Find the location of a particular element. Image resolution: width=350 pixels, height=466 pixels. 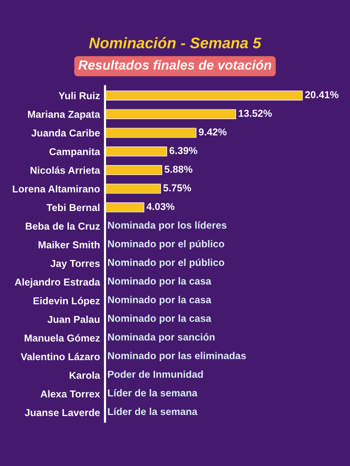

y-tick-label: Juanse Laverde is located at coordinates (62, 412).